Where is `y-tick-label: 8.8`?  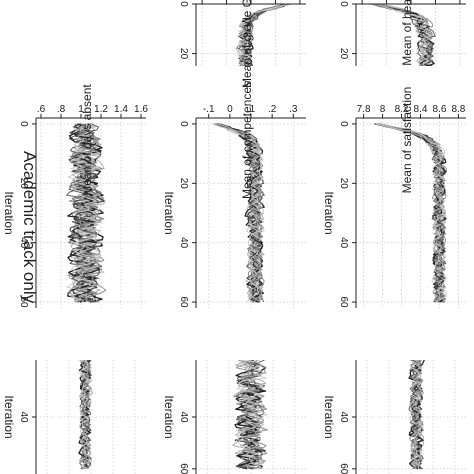
y-tick-label: 8.8 is located at coordinates (458, 109).